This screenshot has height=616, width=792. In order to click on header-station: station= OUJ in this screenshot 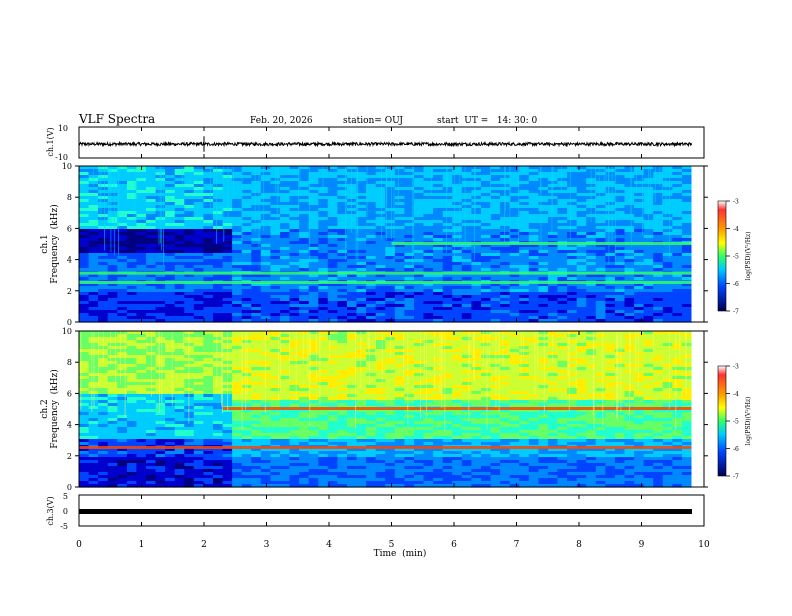, I will do `click(373, 121)`.